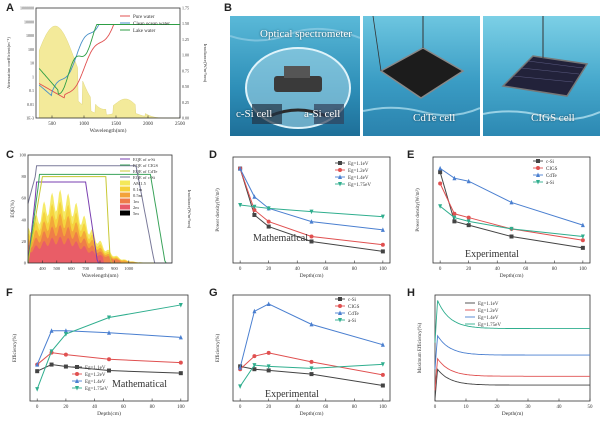 This screenshot has height=426, width=600. I want to click on chart-a-ytick-label: 10000, so click(29, 21).